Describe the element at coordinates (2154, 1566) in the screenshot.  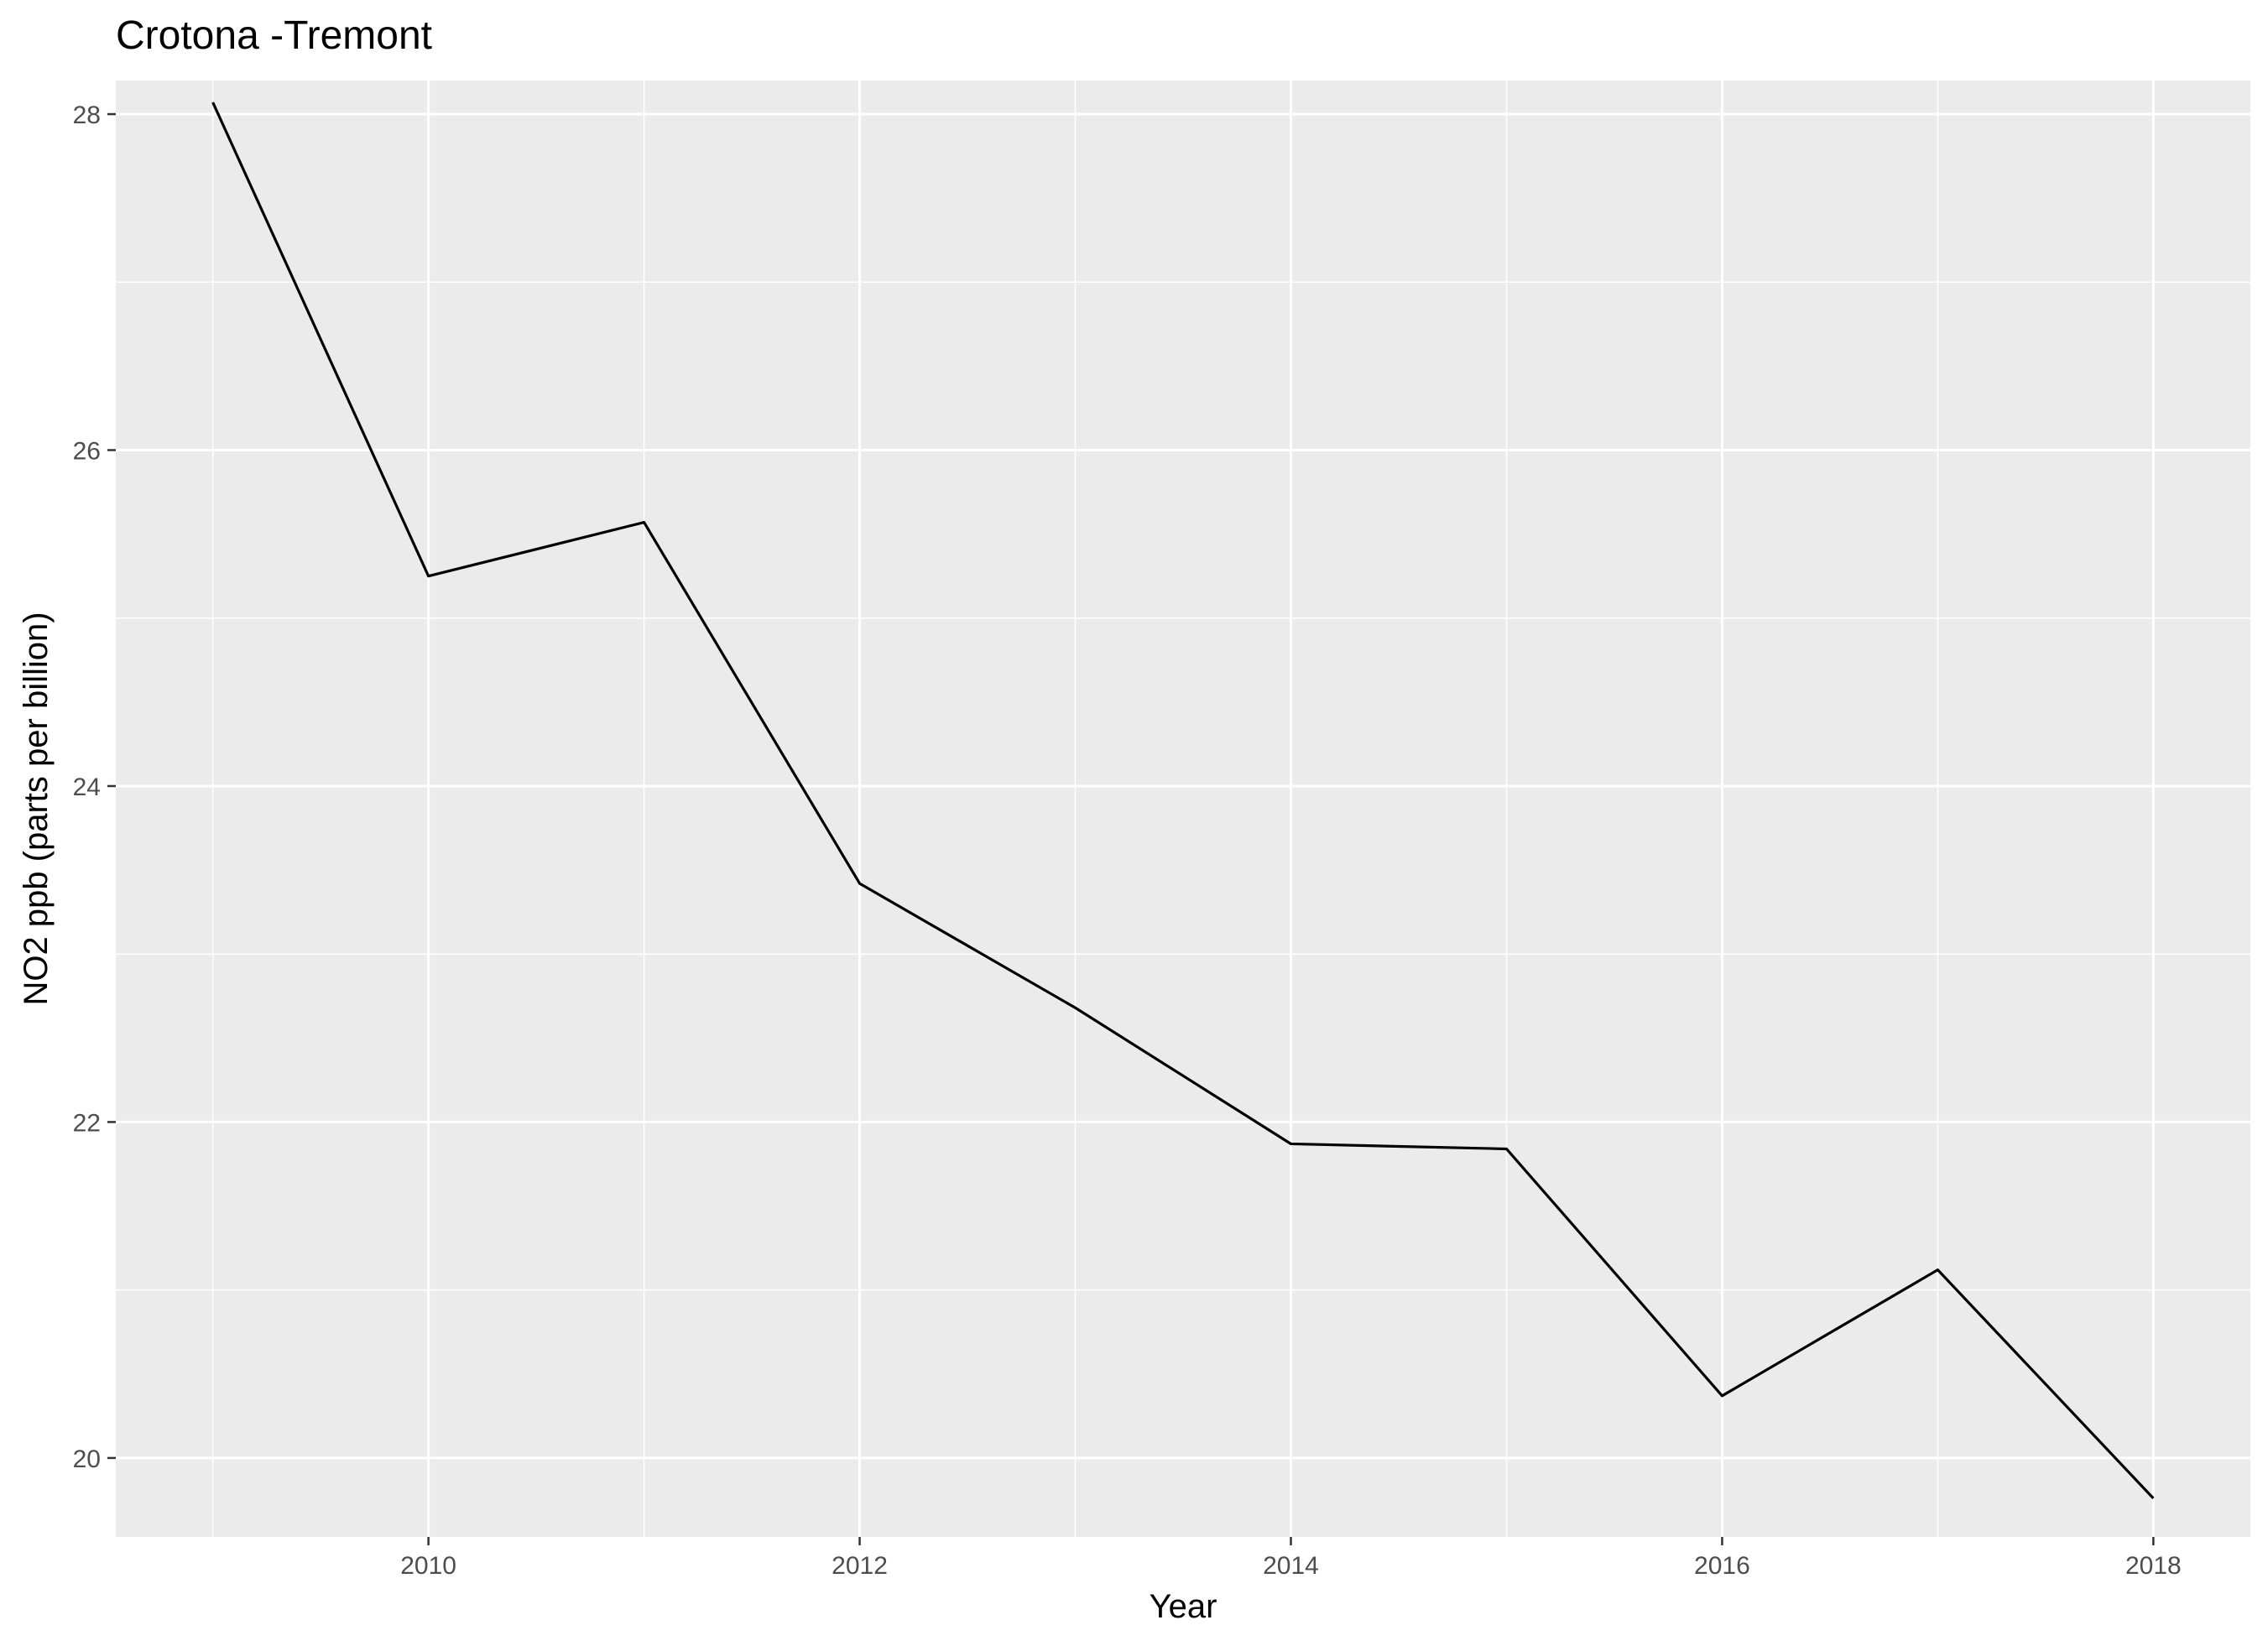
I see `x-tick-label: 2018` at that location.